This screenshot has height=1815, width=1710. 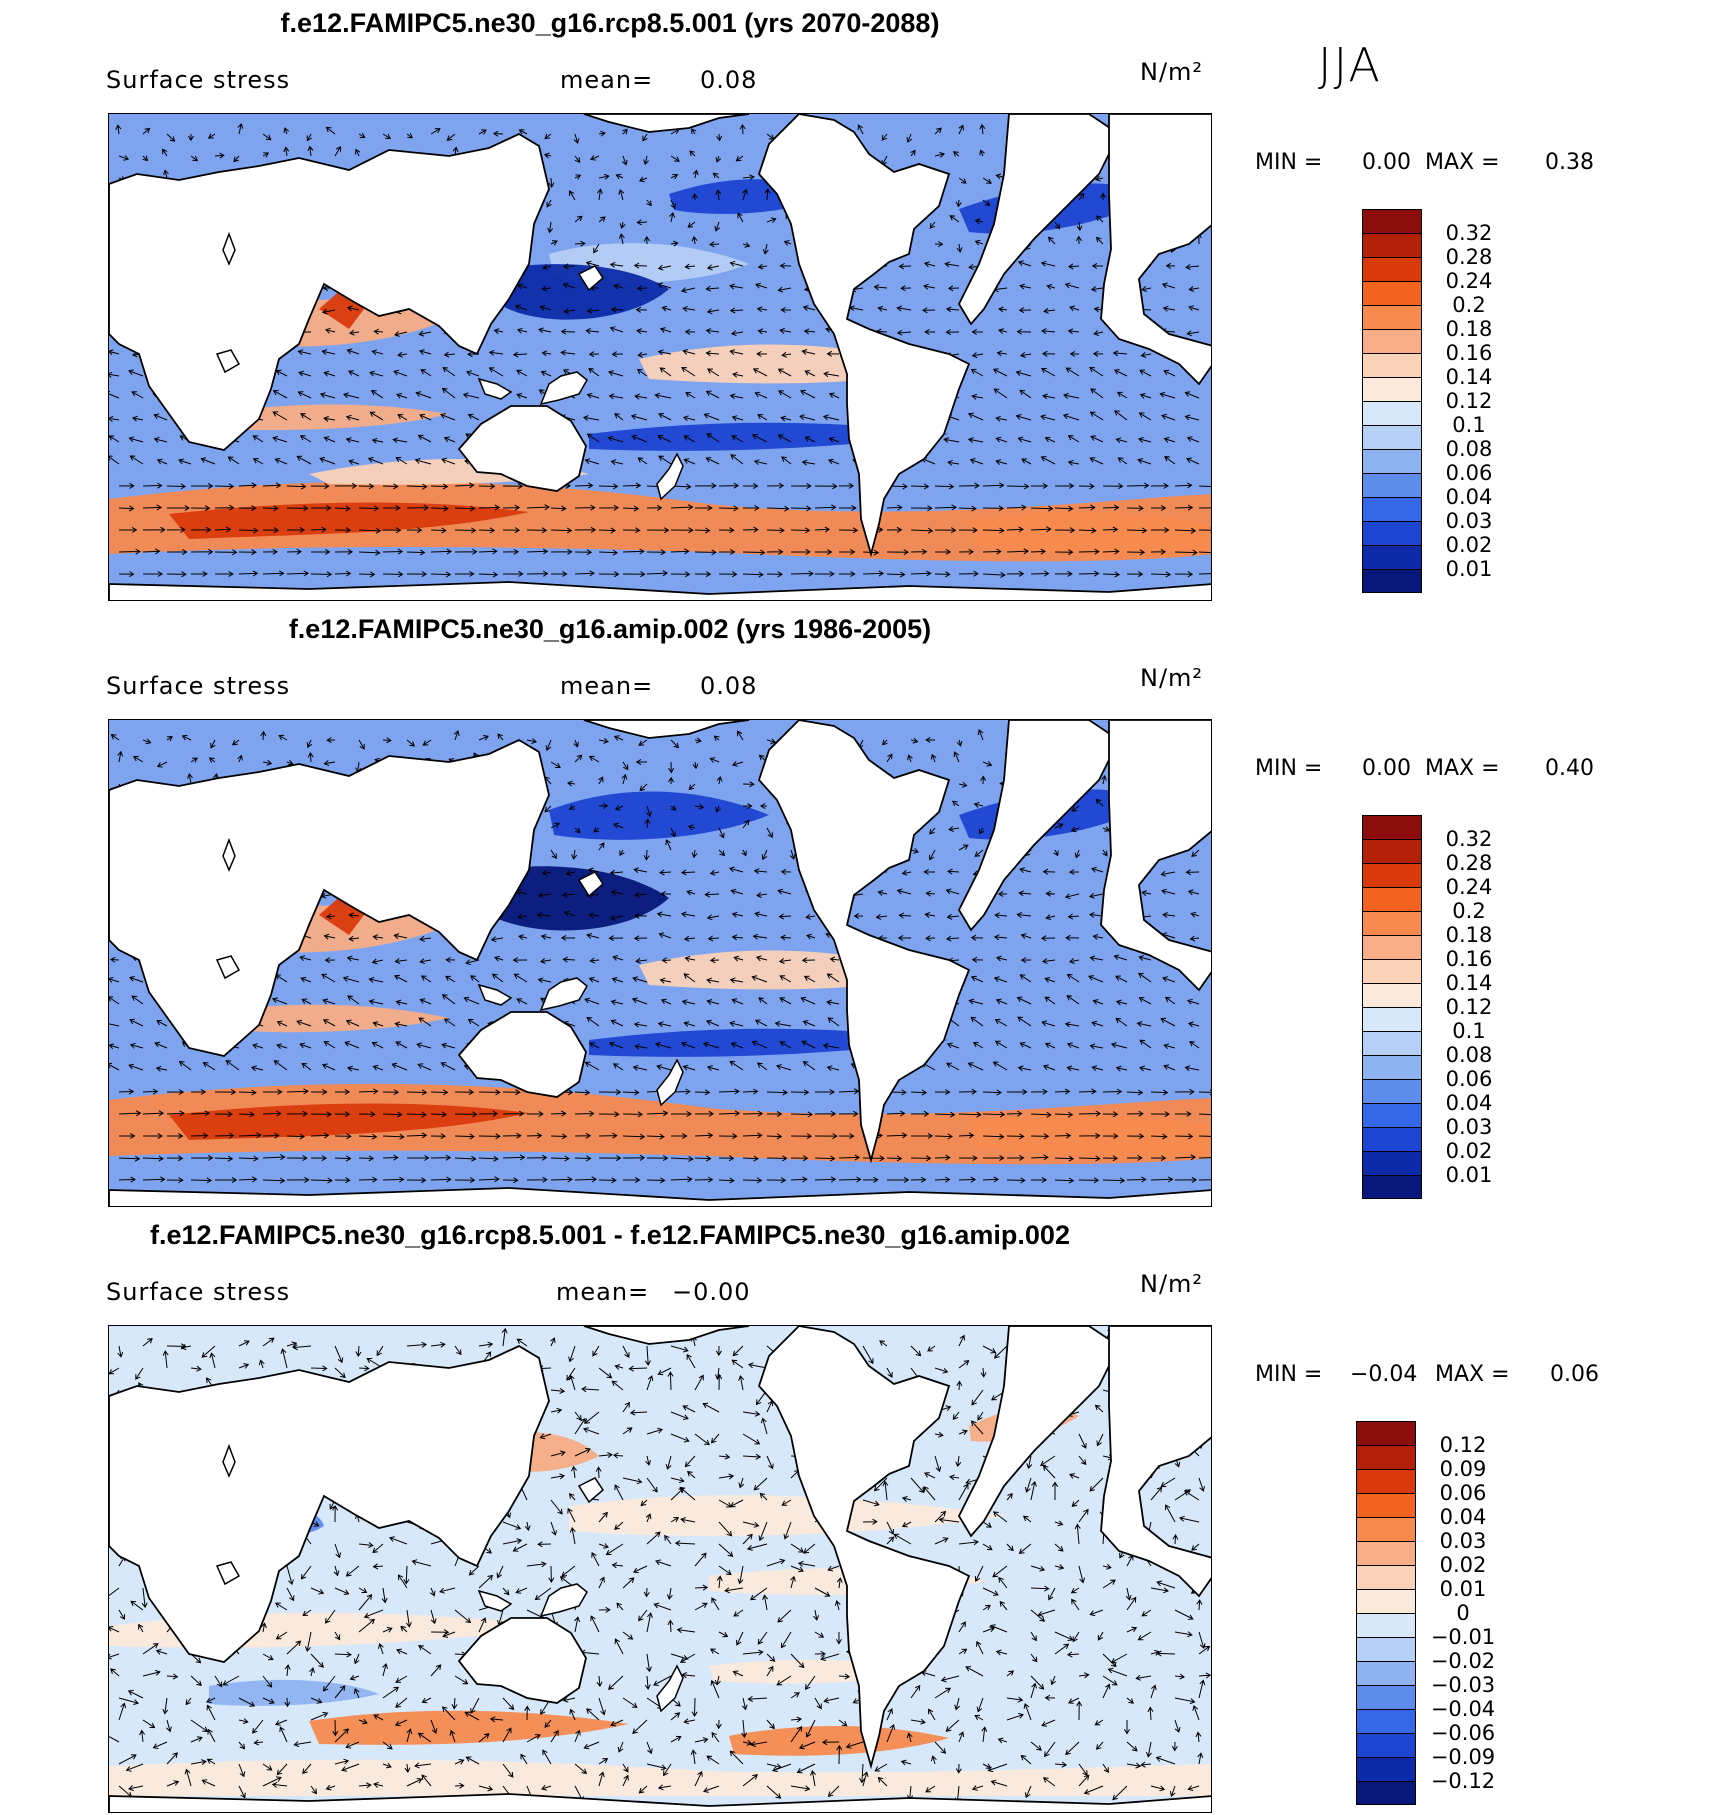 What do you see at coordinates (1463, 1469) in the screenshot?
I see `colorbar-tick-label: 0.09` at bounding box center [1463, 1469].